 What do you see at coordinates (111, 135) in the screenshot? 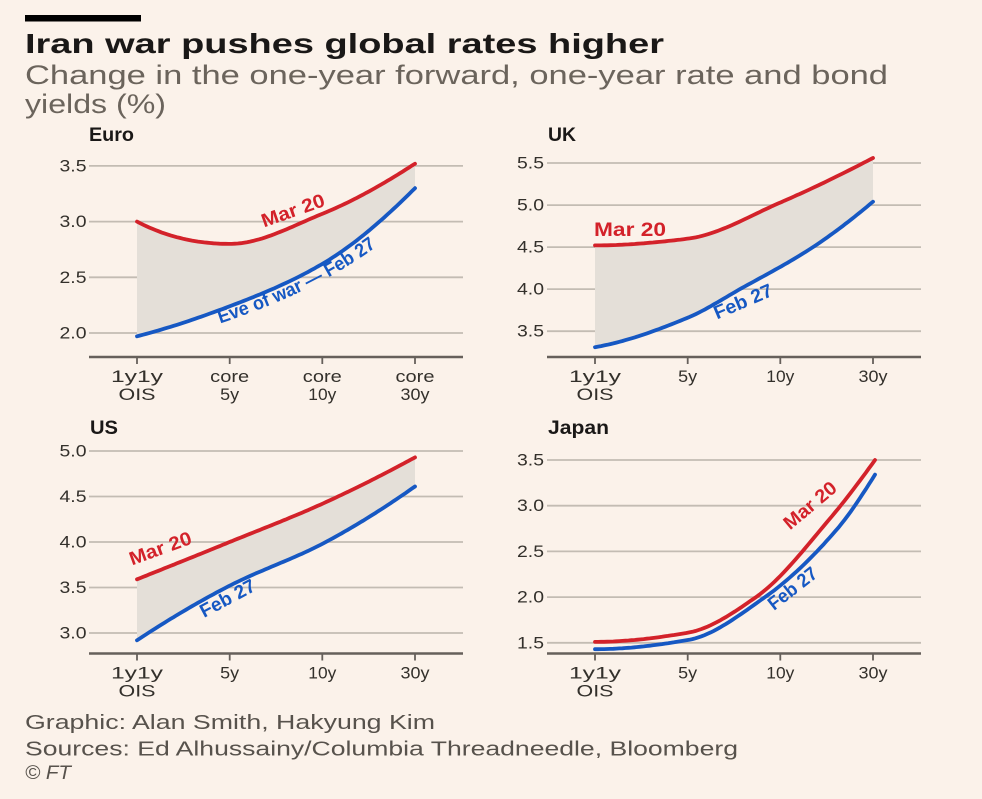
I see `svg-text: Euro` at bounding box center [111, 135].